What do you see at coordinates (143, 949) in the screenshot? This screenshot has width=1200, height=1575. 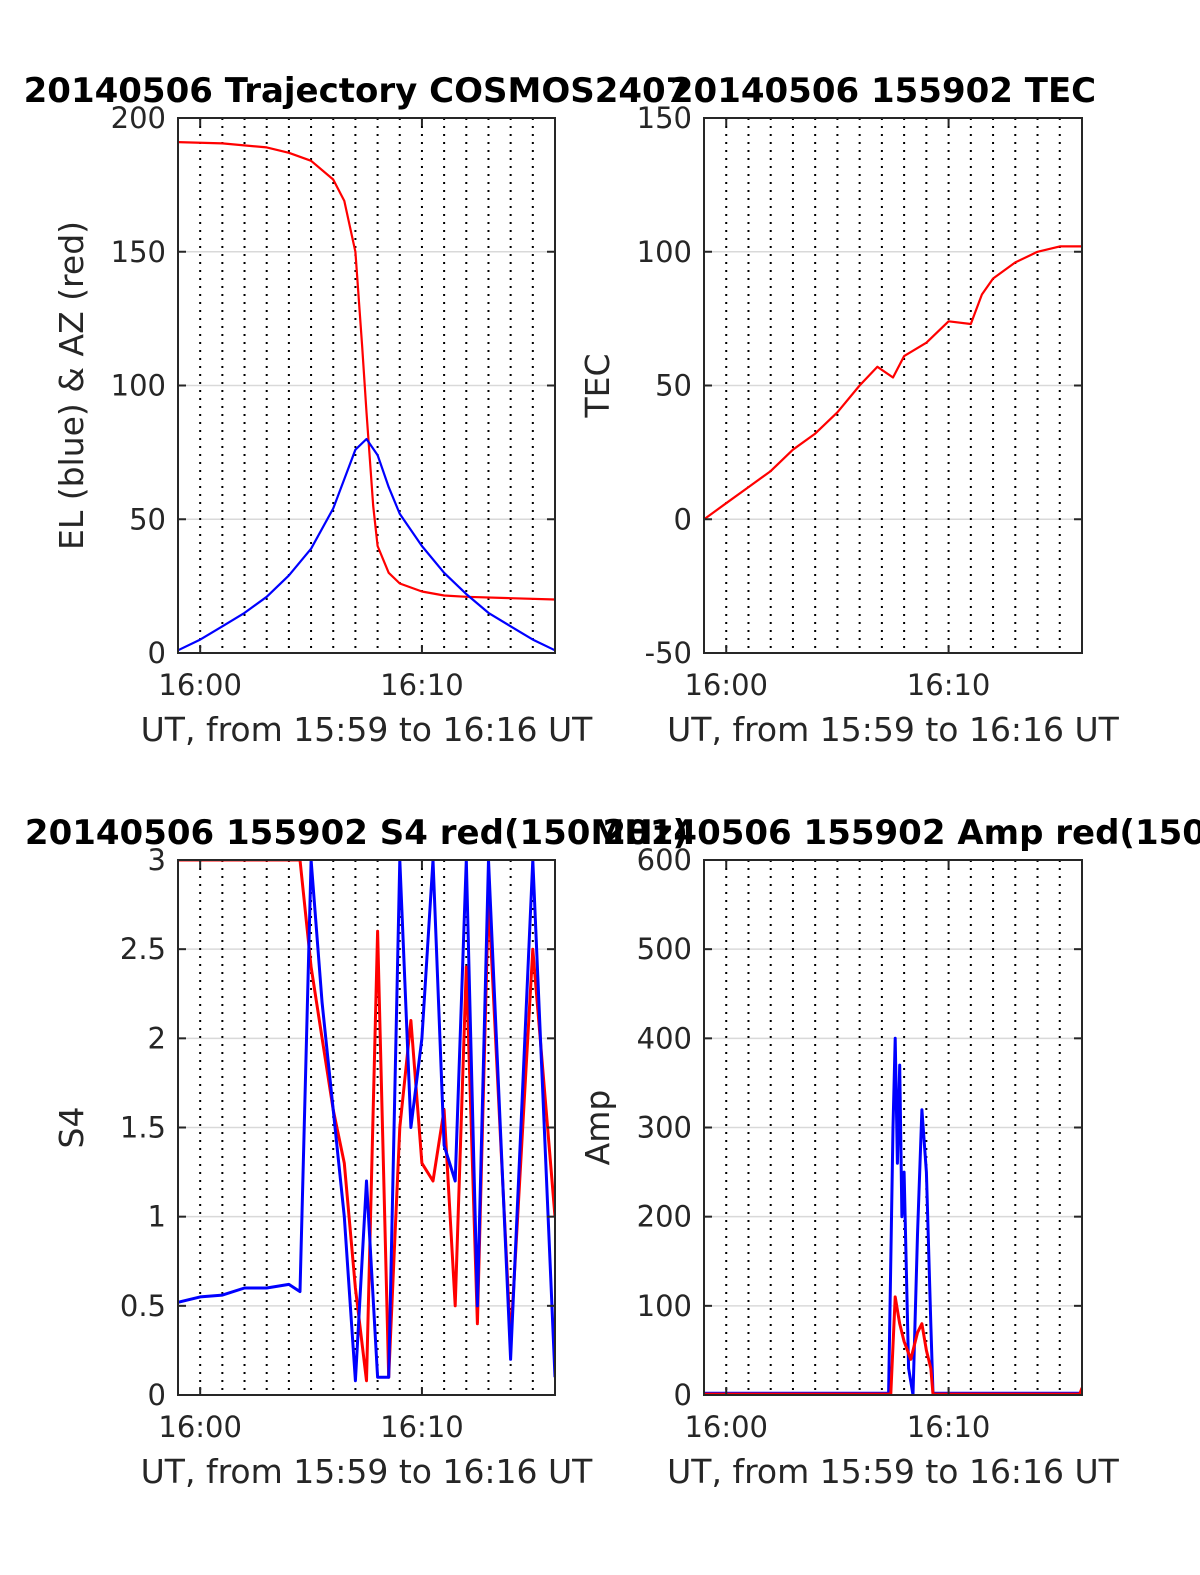 I see `y-tick-label: 2.5` at bounding box center [143, 949].